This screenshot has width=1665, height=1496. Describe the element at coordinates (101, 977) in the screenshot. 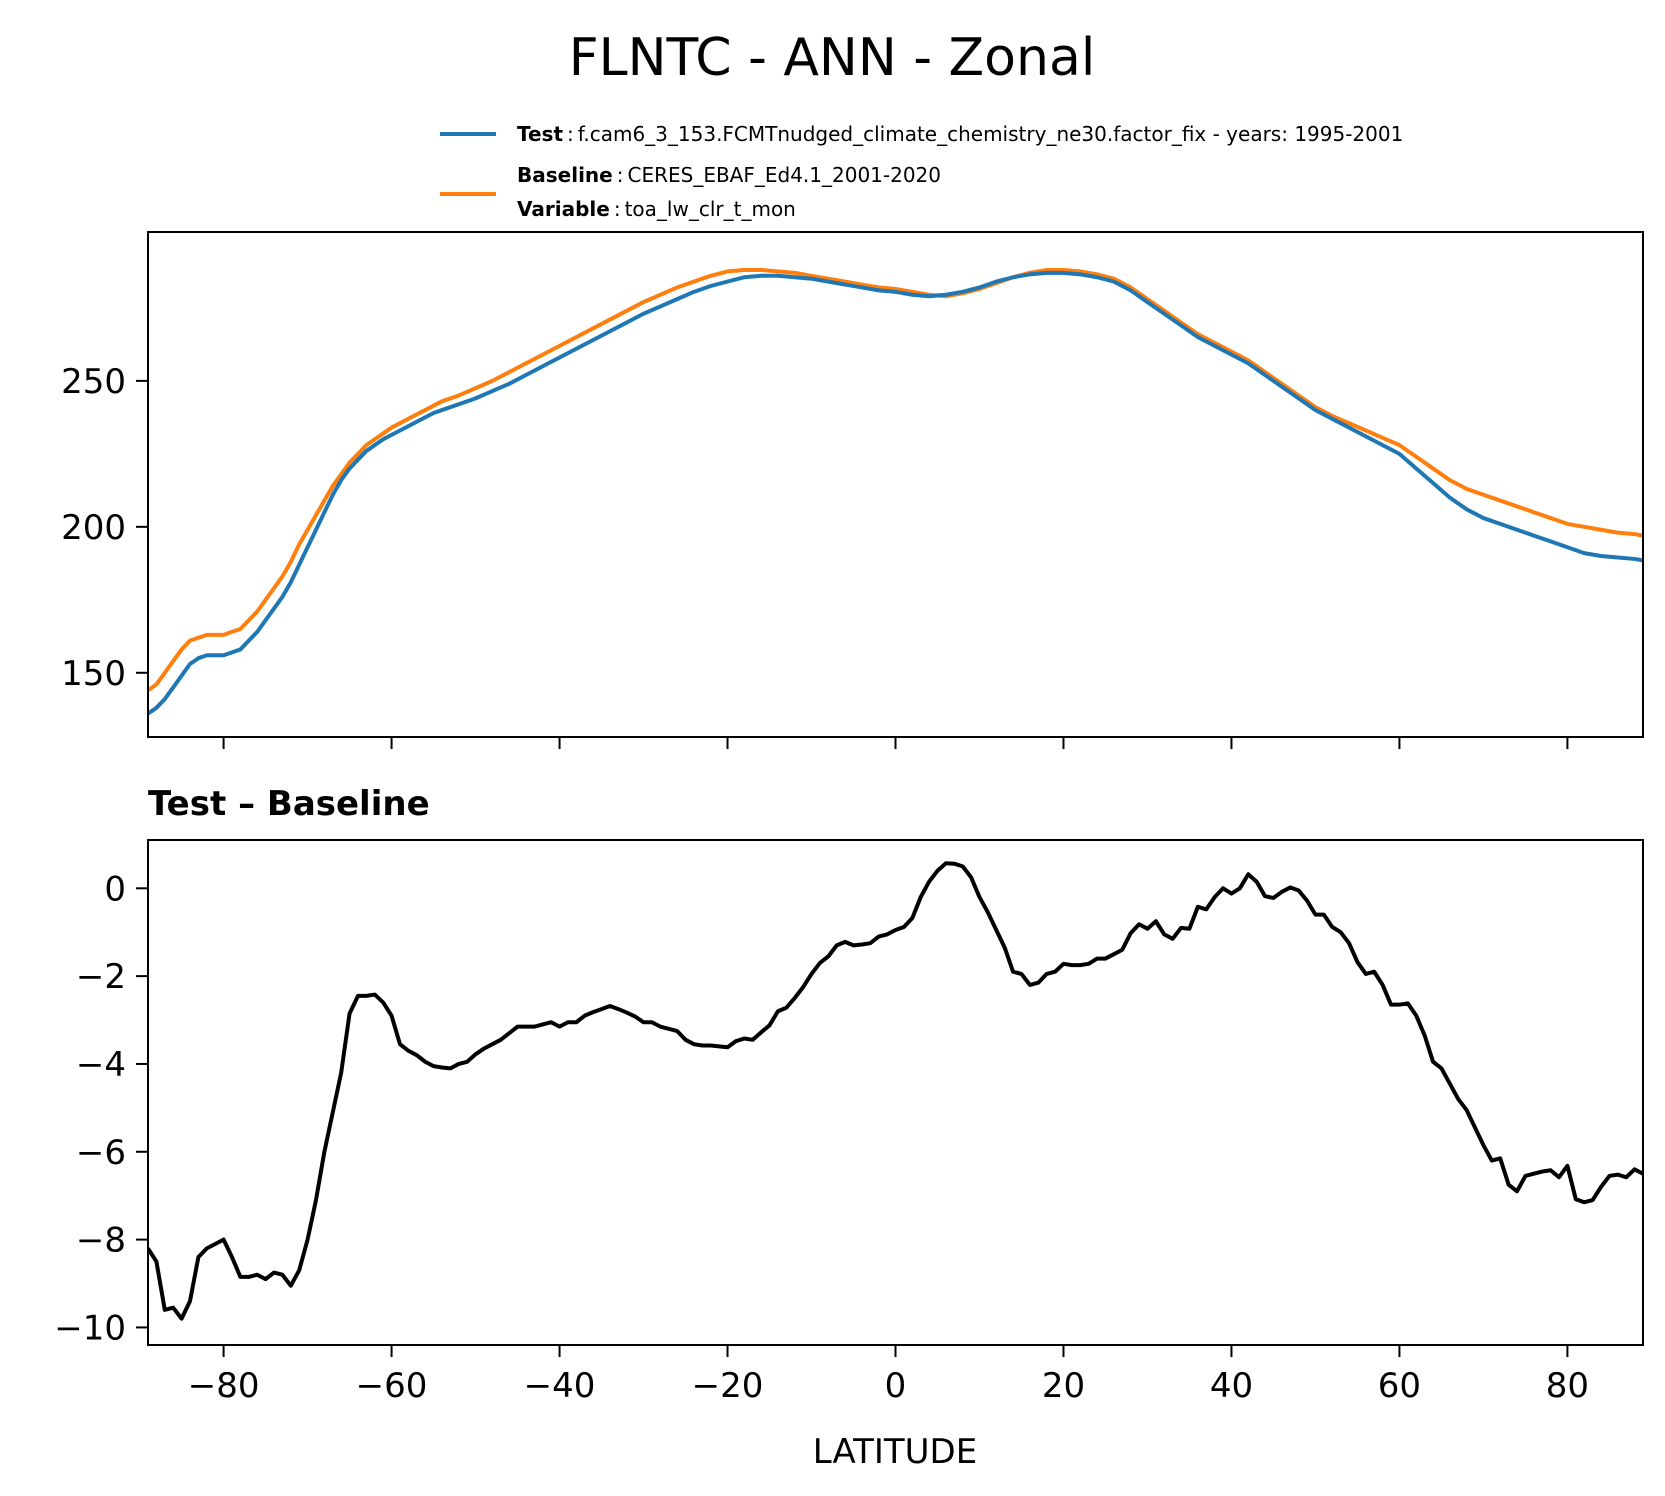

I see `bottom-y-tick-label: −2` at that location.